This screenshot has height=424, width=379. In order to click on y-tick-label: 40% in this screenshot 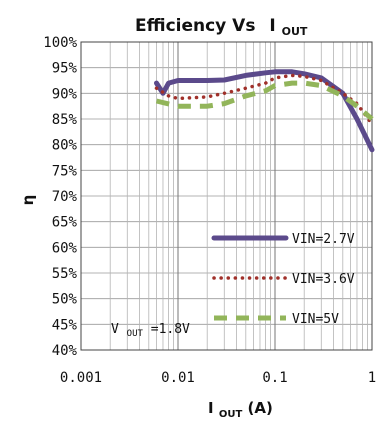, I will do `click(65, 351)`.